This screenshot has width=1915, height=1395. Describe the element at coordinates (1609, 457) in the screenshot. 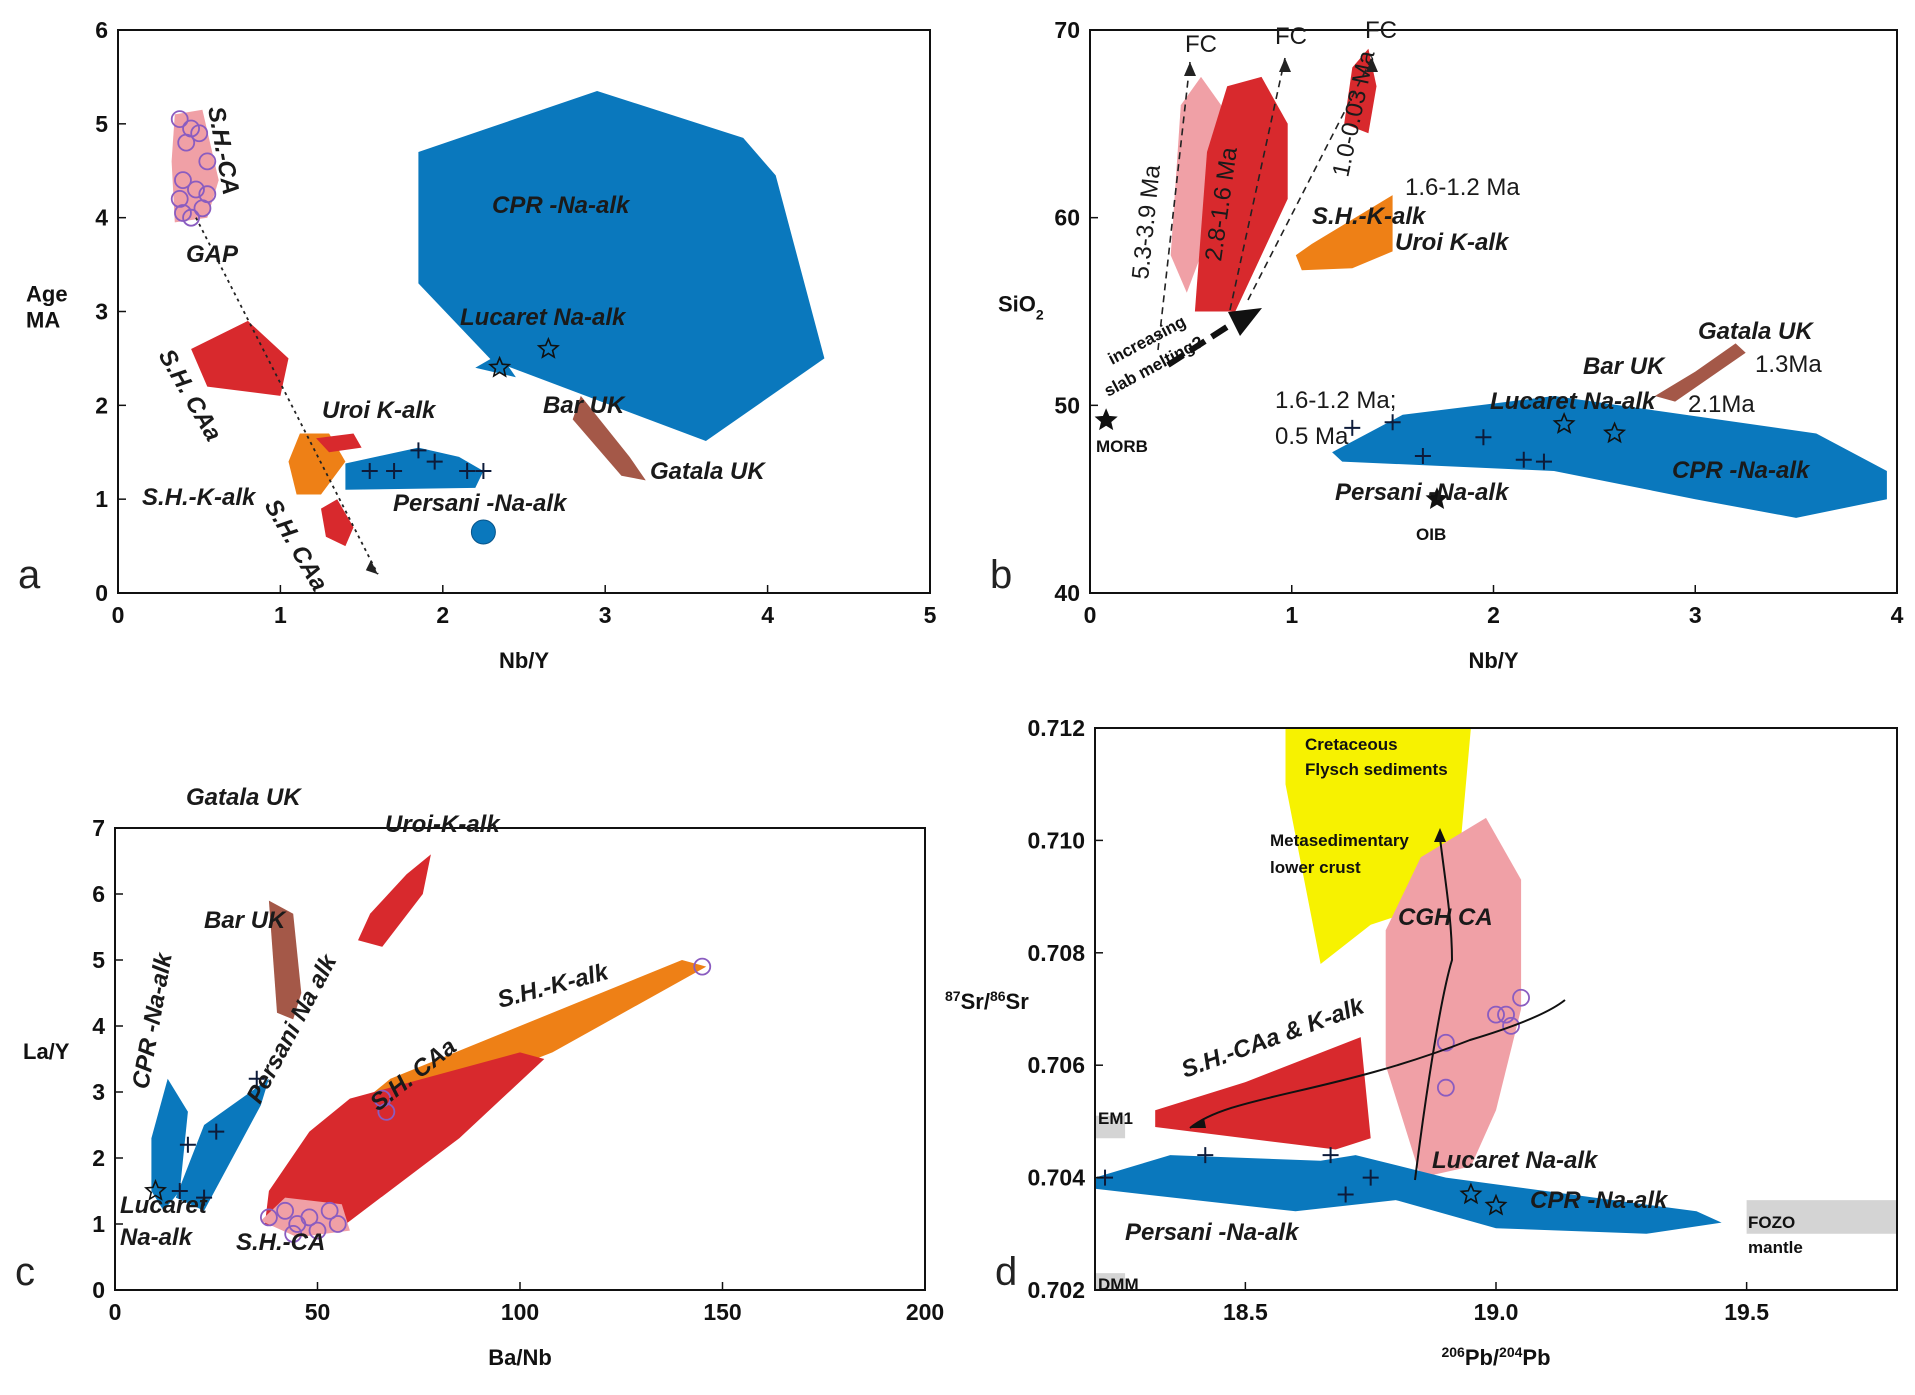

I see `field-cpr-na-alk` at that location.